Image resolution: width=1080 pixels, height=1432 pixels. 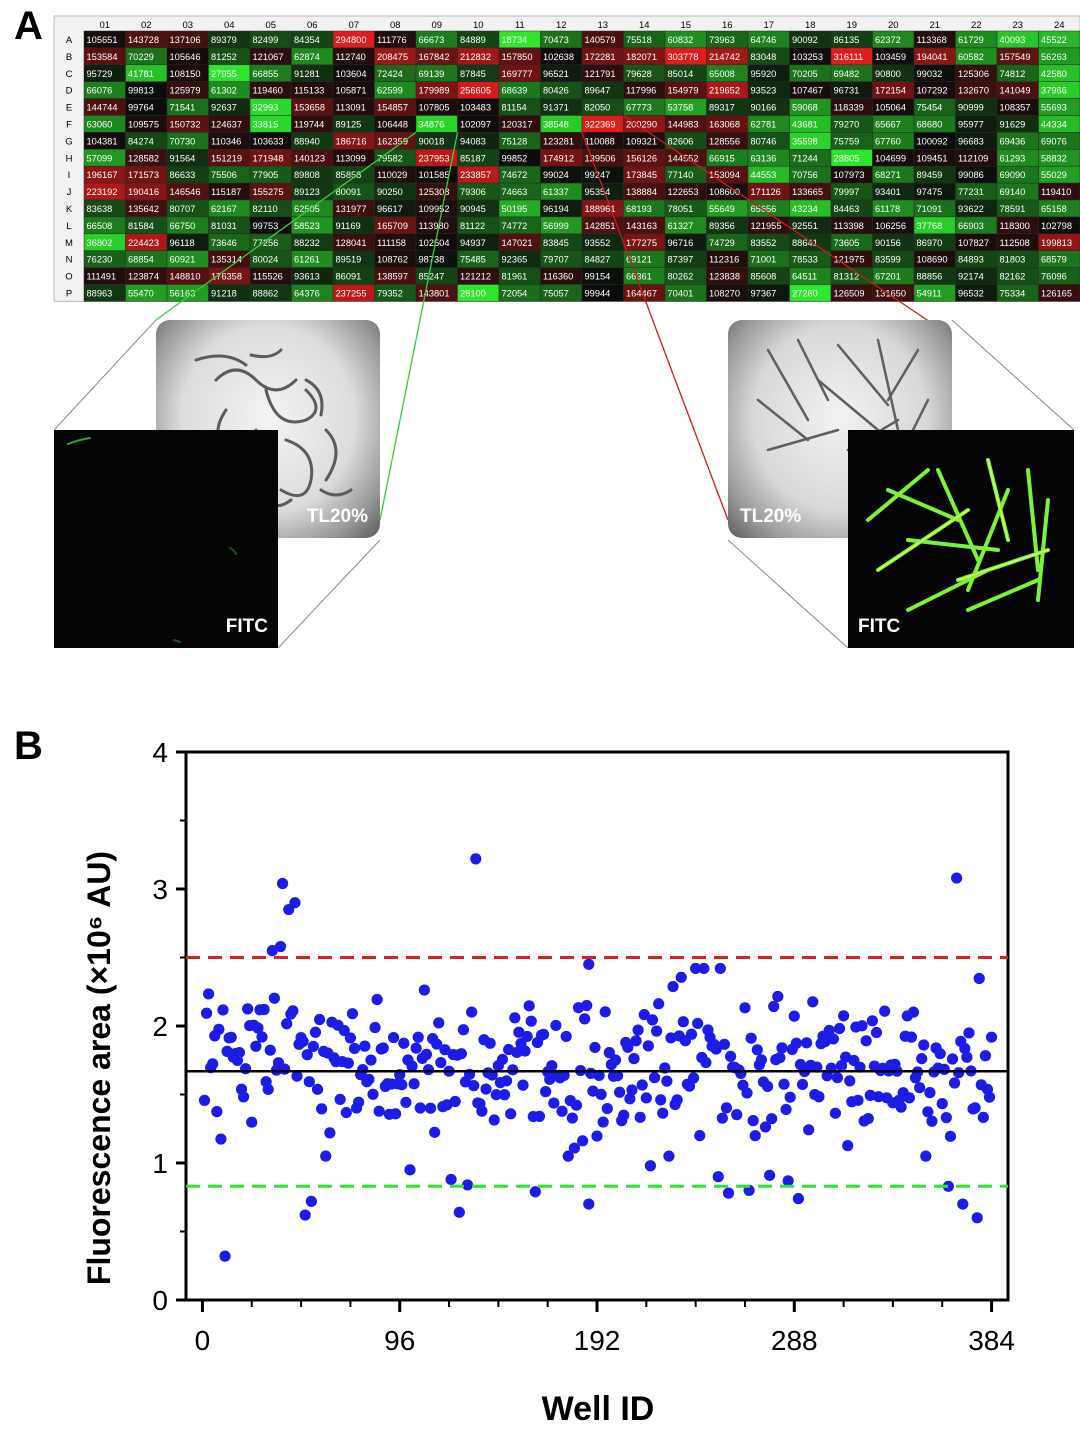 What do you see at coordinates (434, 108) in the screenshot?
I see `plate-well-value: 107805` at bounding box center [434, 108].